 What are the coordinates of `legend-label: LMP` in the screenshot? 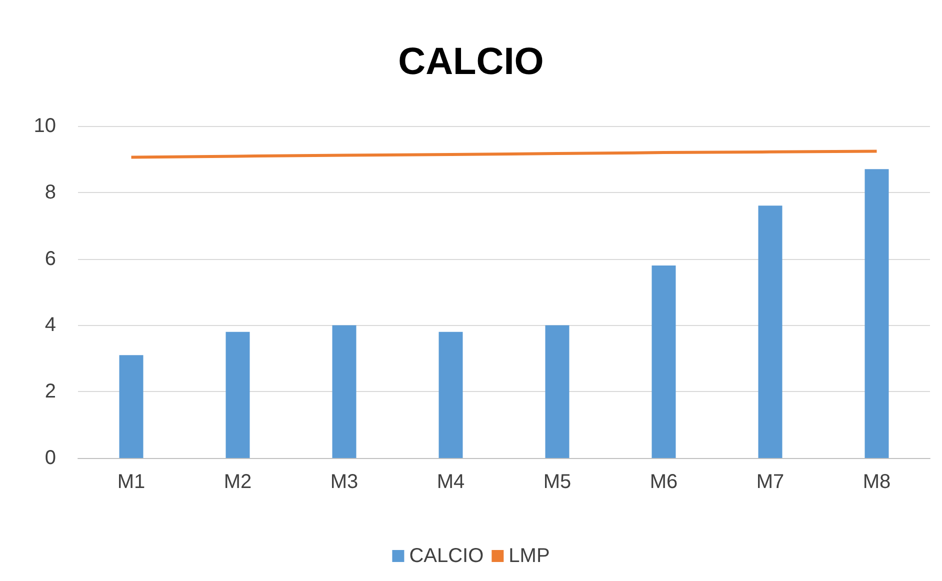 It's located at (529, 556).